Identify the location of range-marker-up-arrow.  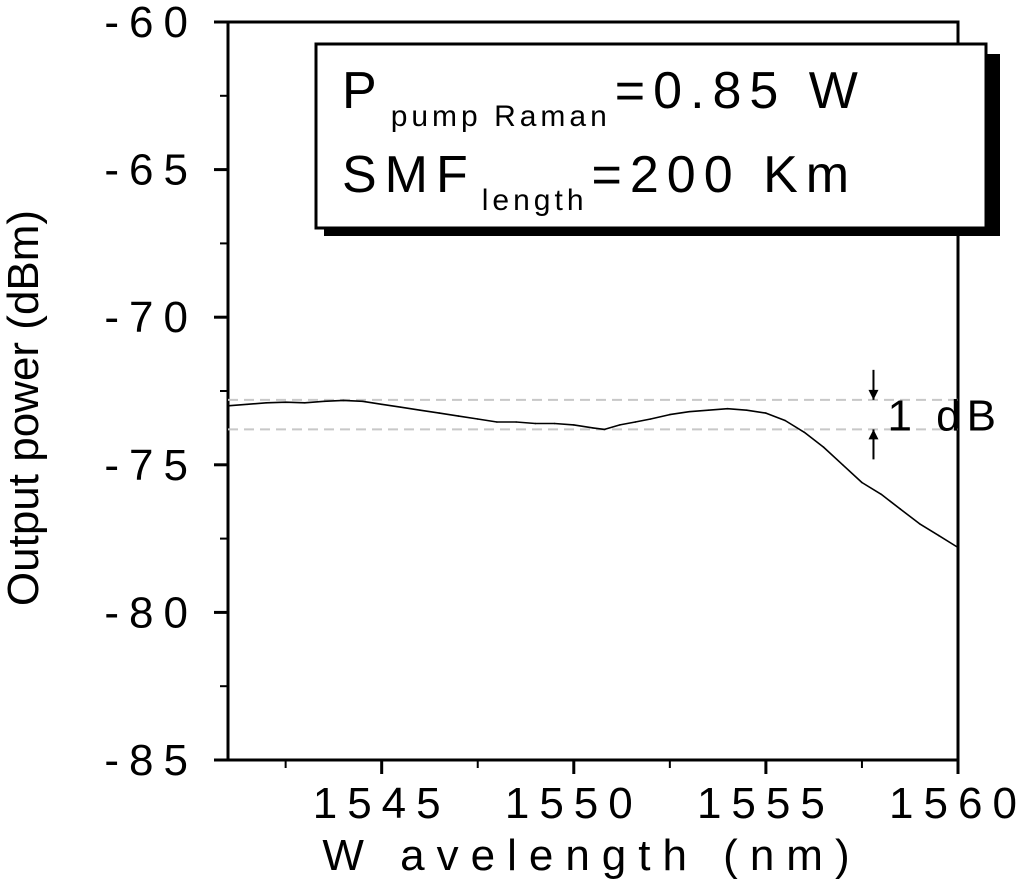
(873, 434).